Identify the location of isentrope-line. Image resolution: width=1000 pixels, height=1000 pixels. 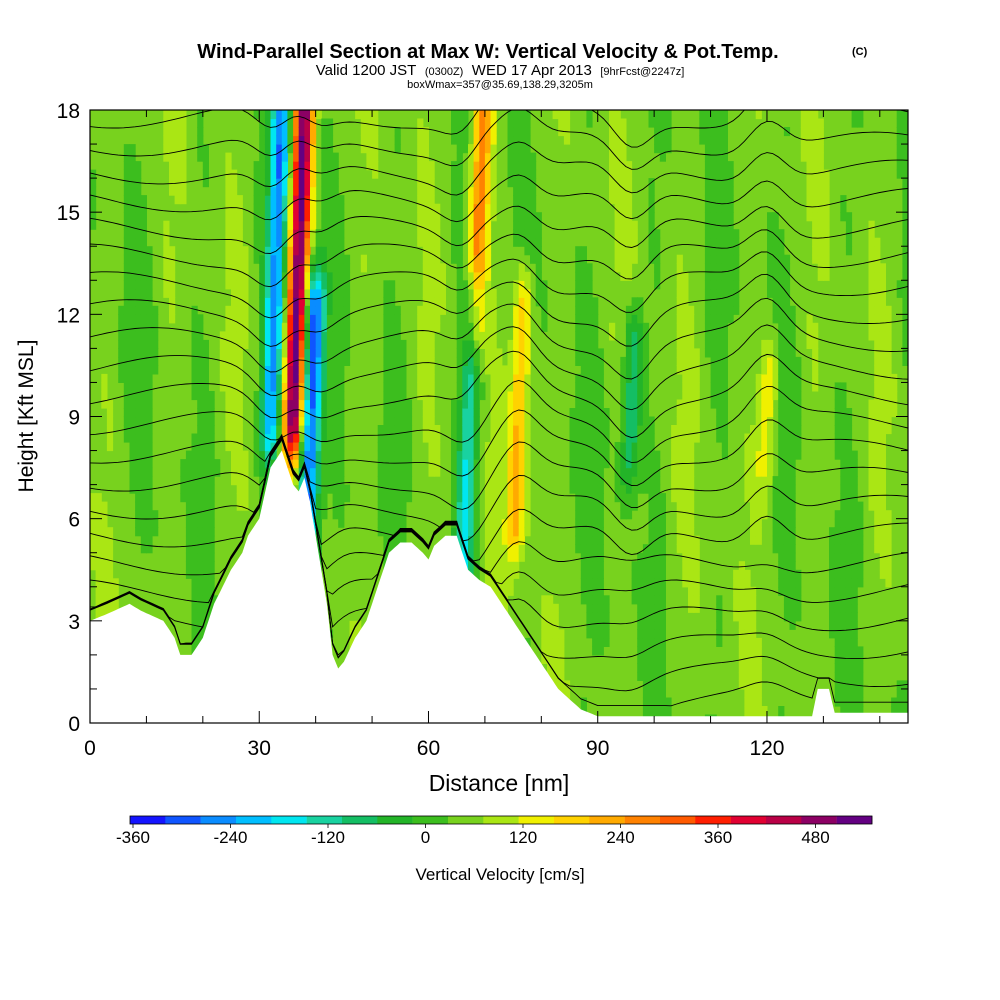
(499, 447).